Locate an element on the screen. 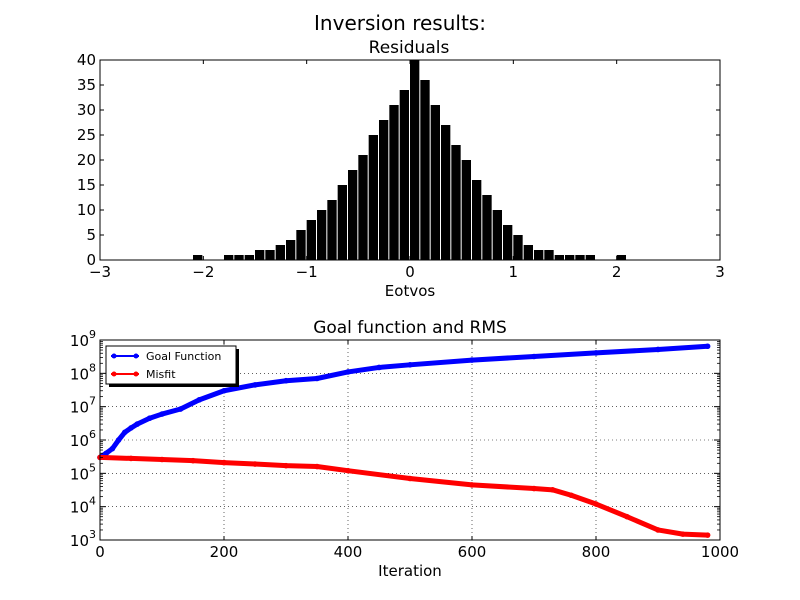 The height and width of the screenshot is (600, 800). x-tick-label: 1000 is located at coordinates (720, 552).